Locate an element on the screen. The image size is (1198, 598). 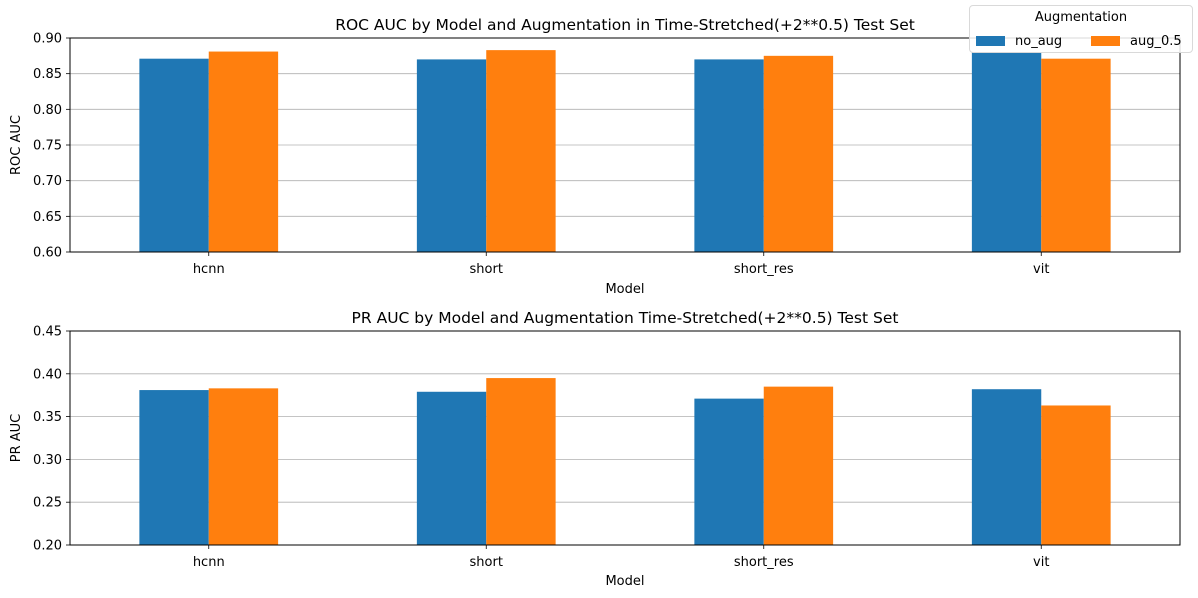
y-tick-label: 0.65 is located at coordinates (47, 217).